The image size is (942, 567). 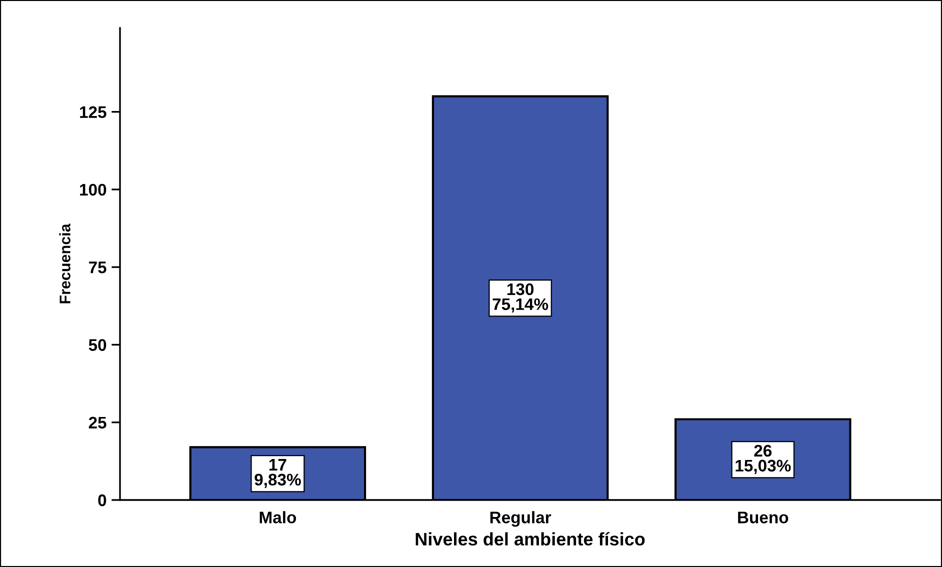 I want to click on y-tick-label: 0, so click(x=102, y=500).